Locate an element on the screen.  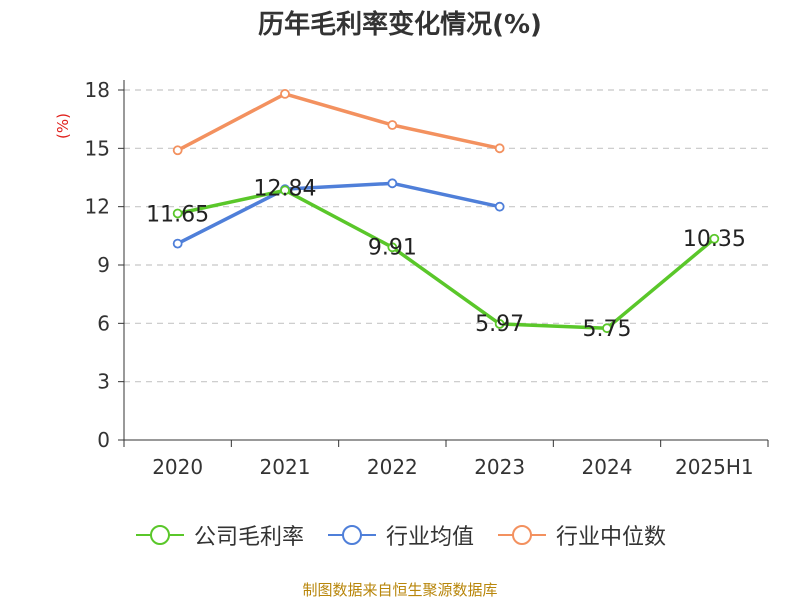
y-tick-label: 9 is located at coordinates (103, 265).